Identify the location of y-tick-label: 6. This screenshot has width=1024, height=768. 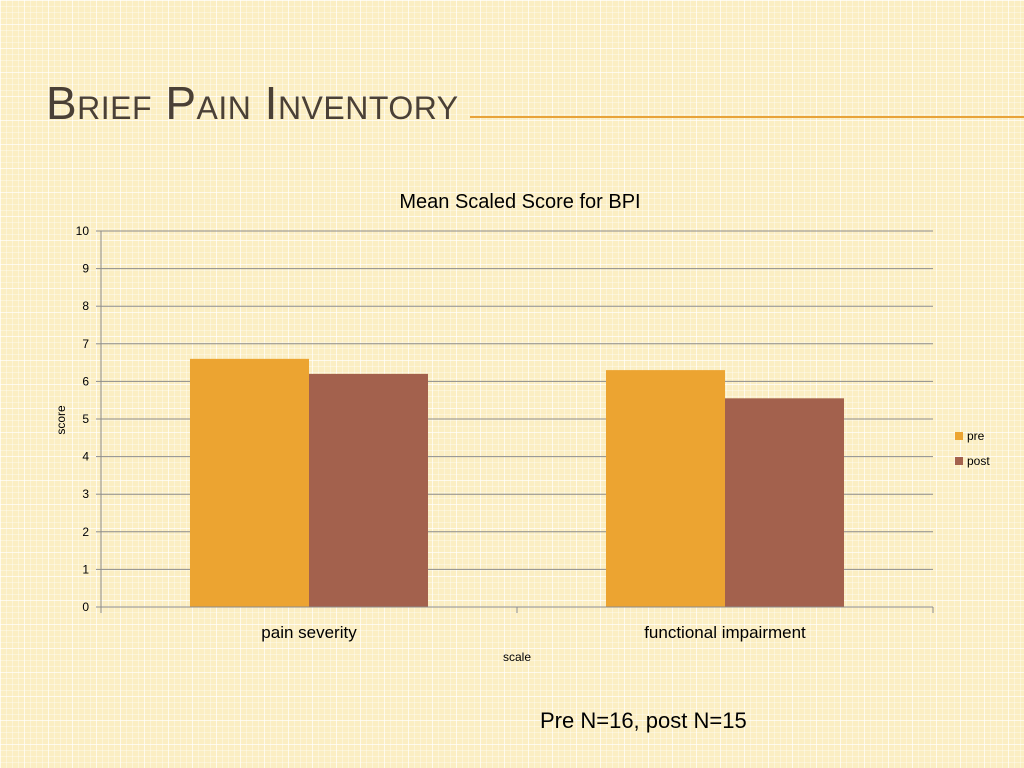
(85, 381).